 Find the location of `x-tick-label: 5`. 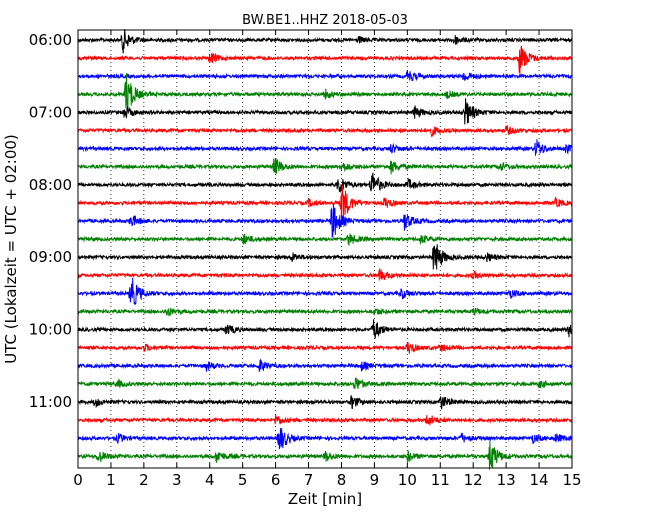

x-tick-label: 5 is located at coordinates (243, 480).